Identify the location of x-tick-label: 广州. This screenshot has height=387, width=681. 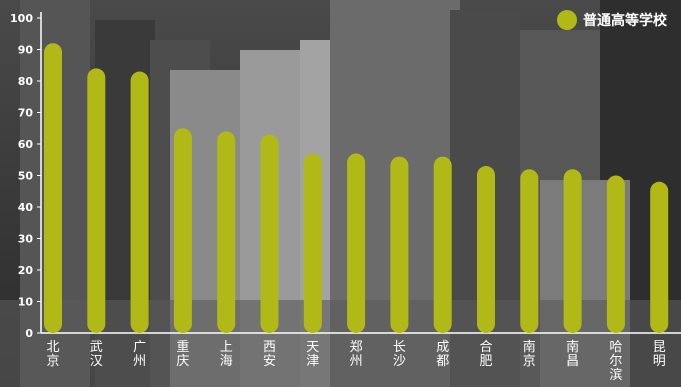
(139, 354).